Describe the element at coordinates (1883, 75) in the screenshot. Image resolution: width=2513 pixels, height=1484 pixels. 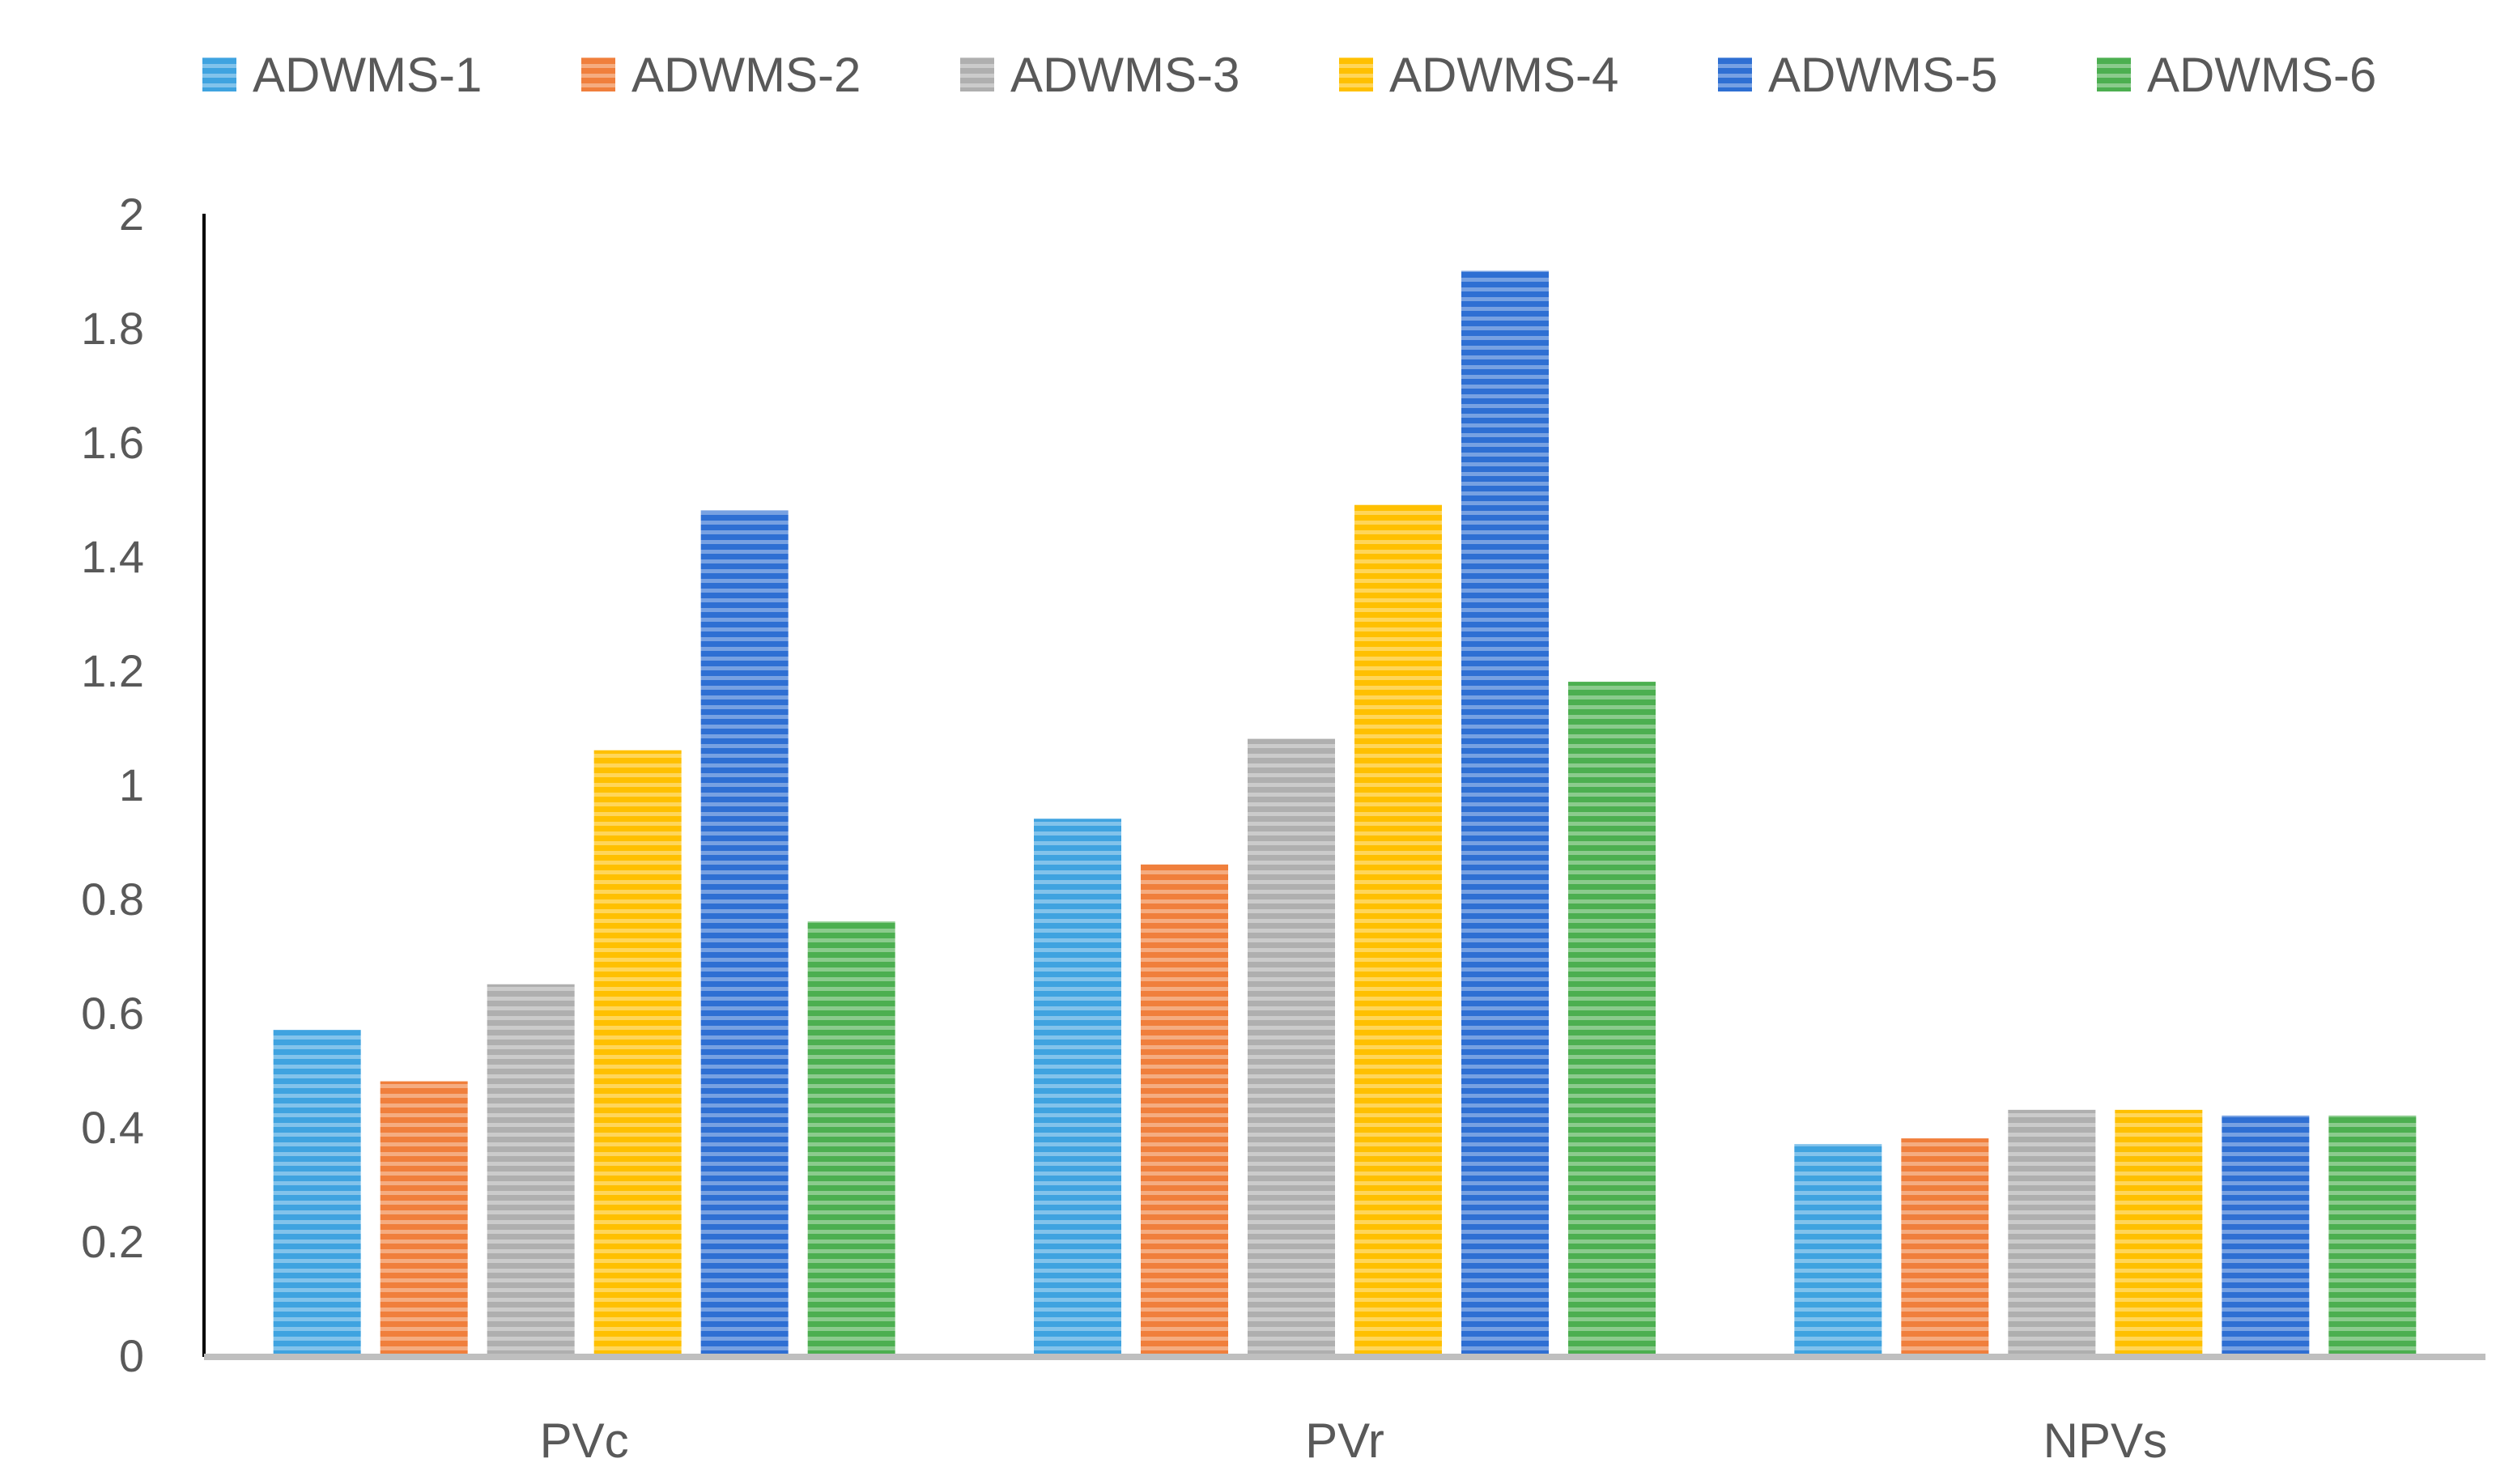
I see `legend-label-adwms-5: ADWMS-5` at that location.